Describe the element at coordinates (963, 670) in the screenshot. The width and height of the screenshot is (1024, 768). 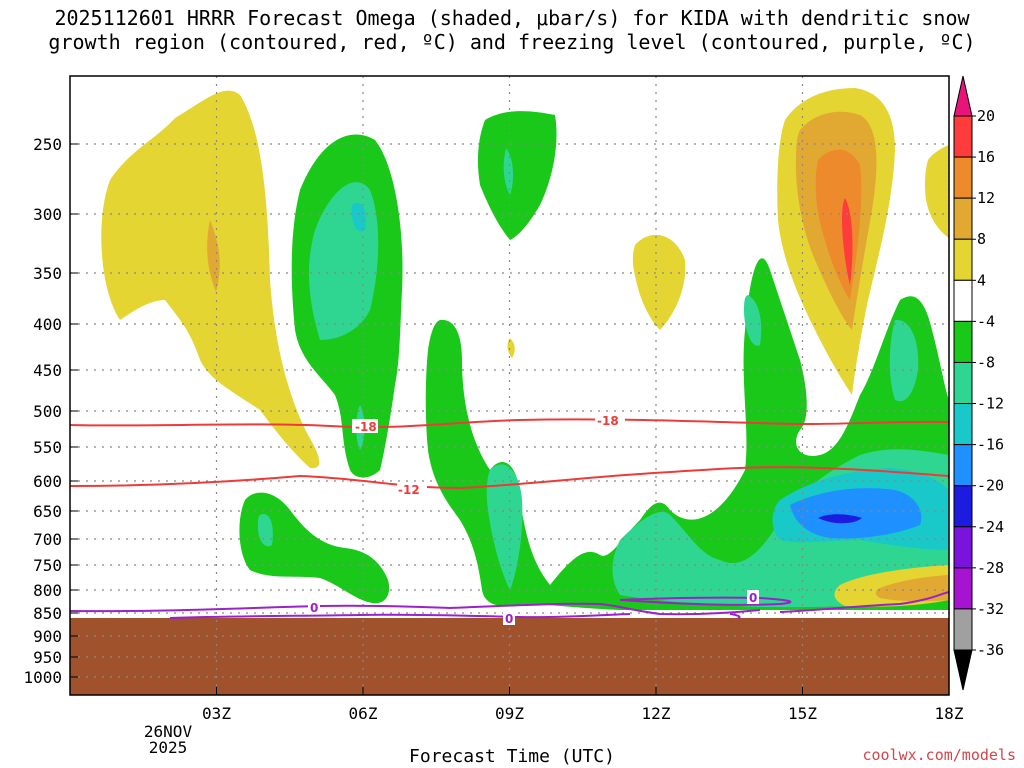
I see `colorbar-bottom-arrow` at that location.